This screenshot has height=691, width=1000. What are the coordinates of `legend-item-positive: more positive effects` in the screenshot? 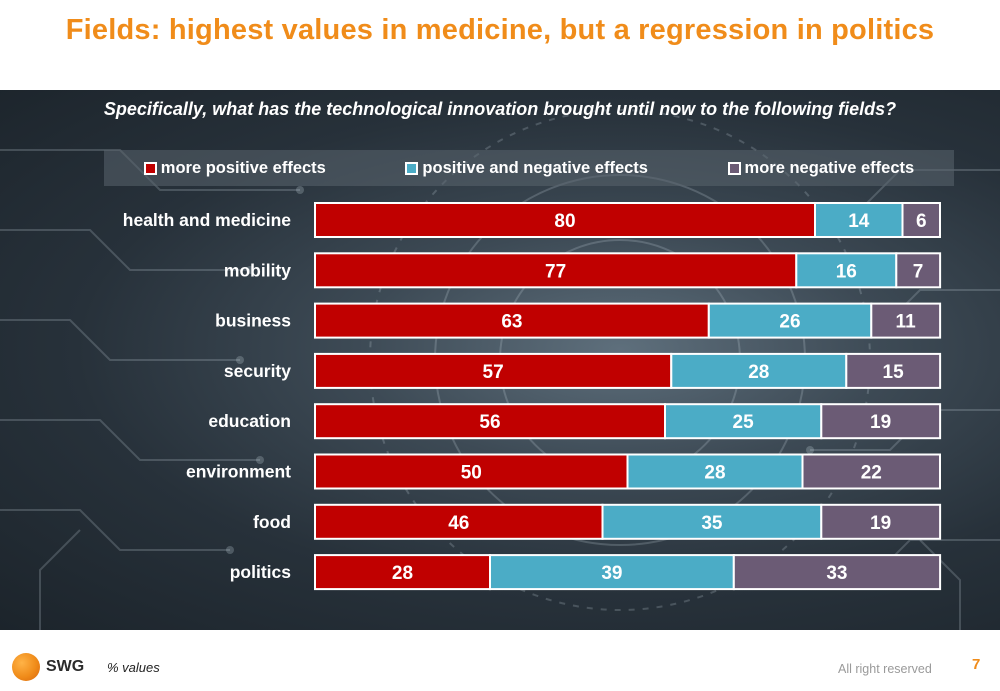 It's located at (234, 168).